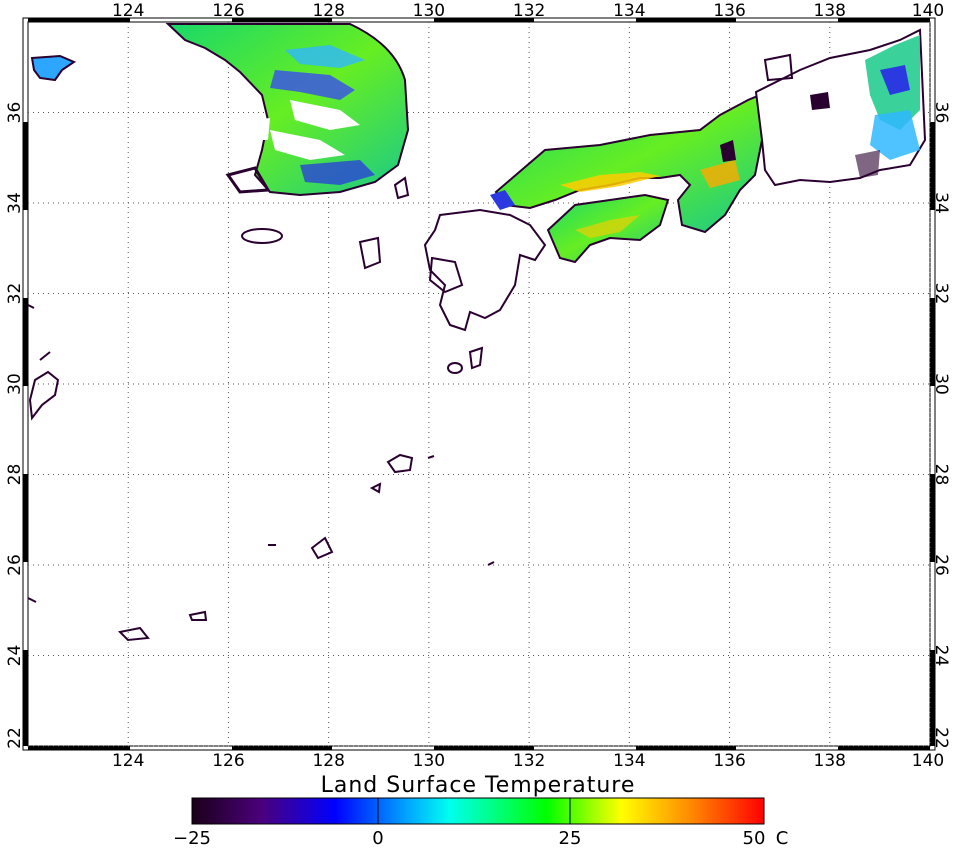 This screenshot has height=850, width=956. I want to click on lon-label-top-134: 134, so click(629, 11).